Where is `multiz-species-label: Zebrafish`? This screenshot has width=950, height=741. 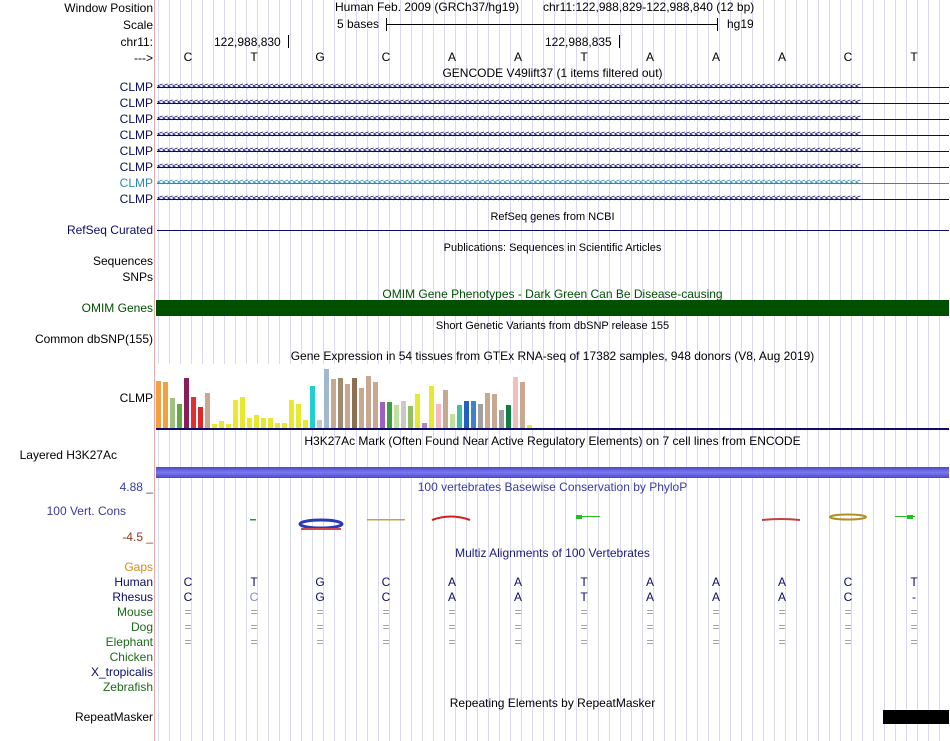 multiz-species-label: Zebrafish is located at coordinates (127, 687).